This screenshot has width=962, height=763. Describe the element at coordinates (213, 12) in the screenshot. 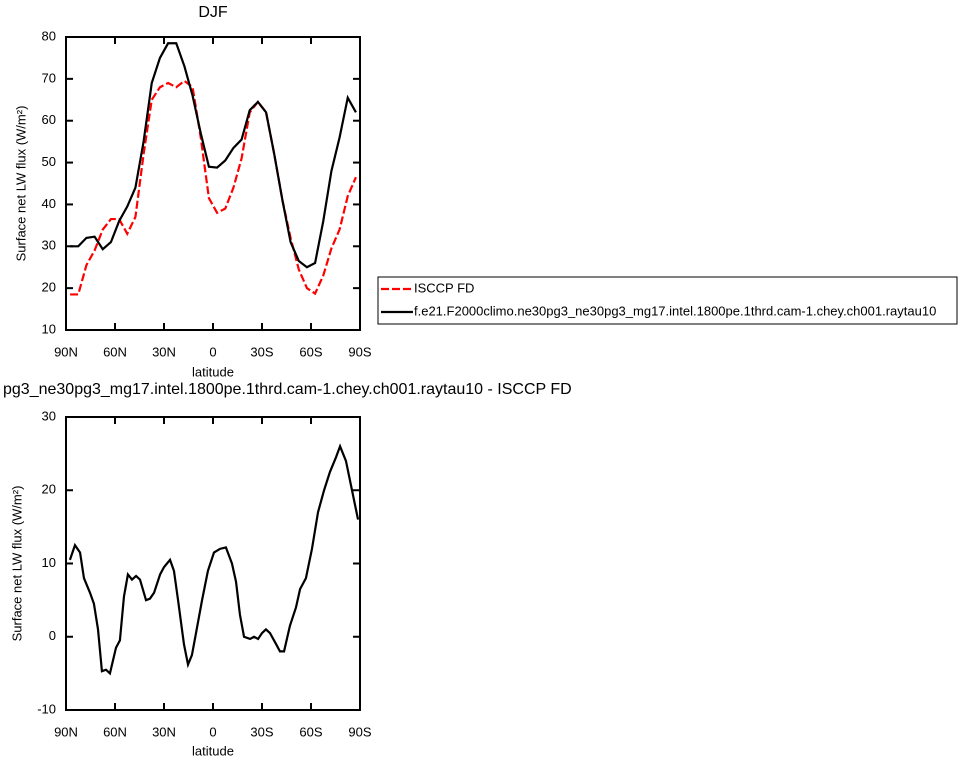

I see `chart-title: DJF` at that location.